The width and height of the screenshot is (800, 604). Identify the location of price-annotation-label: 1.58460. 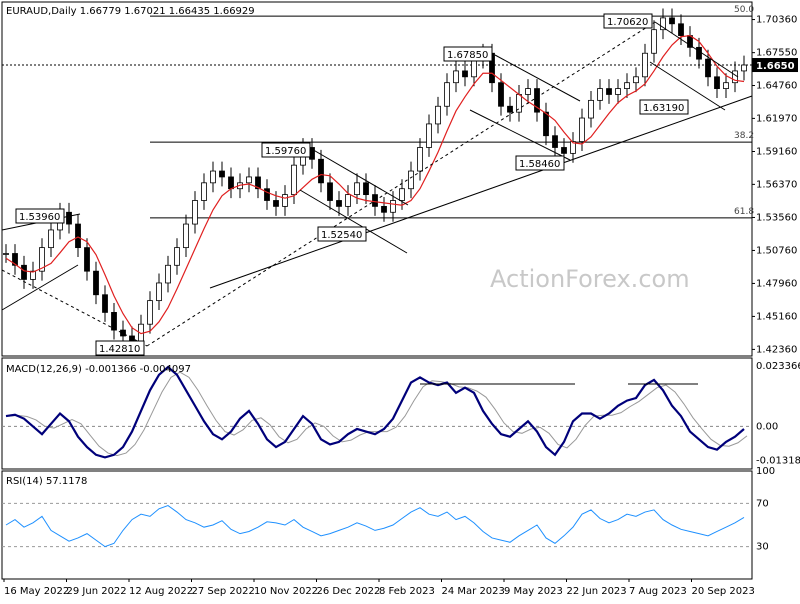
(539, 164).